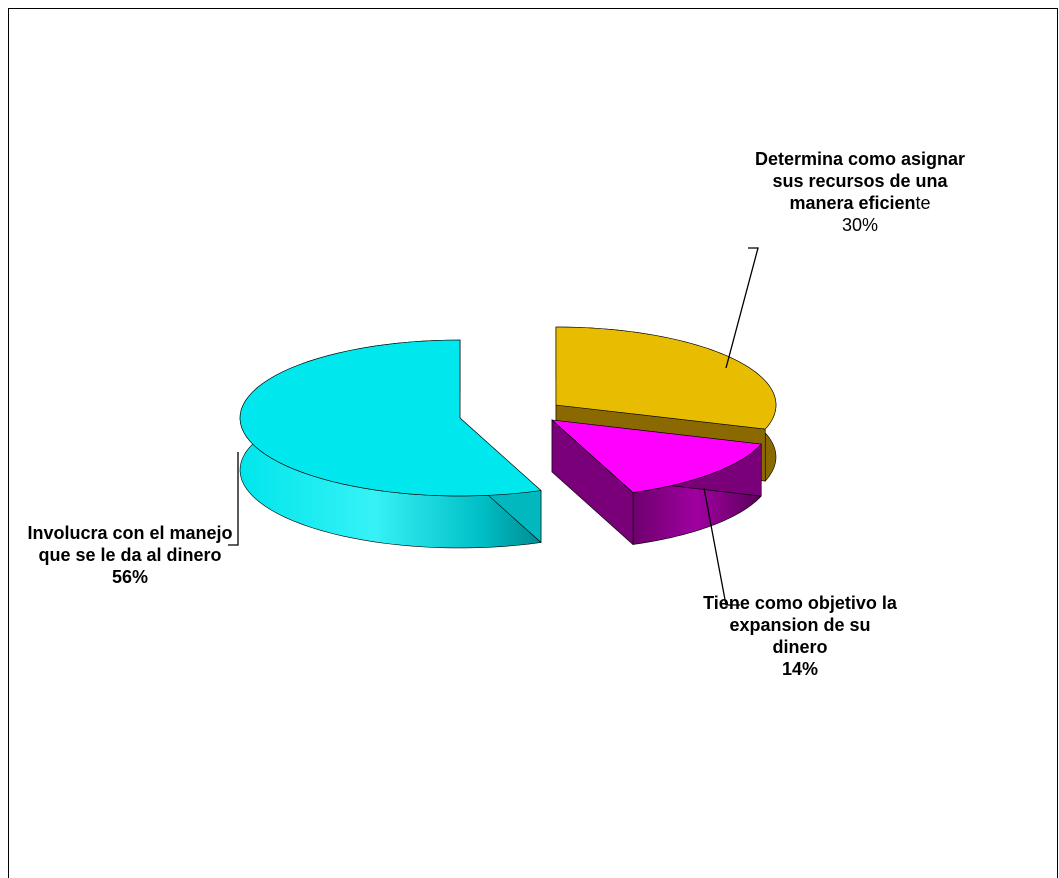 The height and width of the screenshot is (878, 1059). Describe the element at coordinates (130, 577) in the screenshot. I see `slice-value-involucra: 56%` at that location.